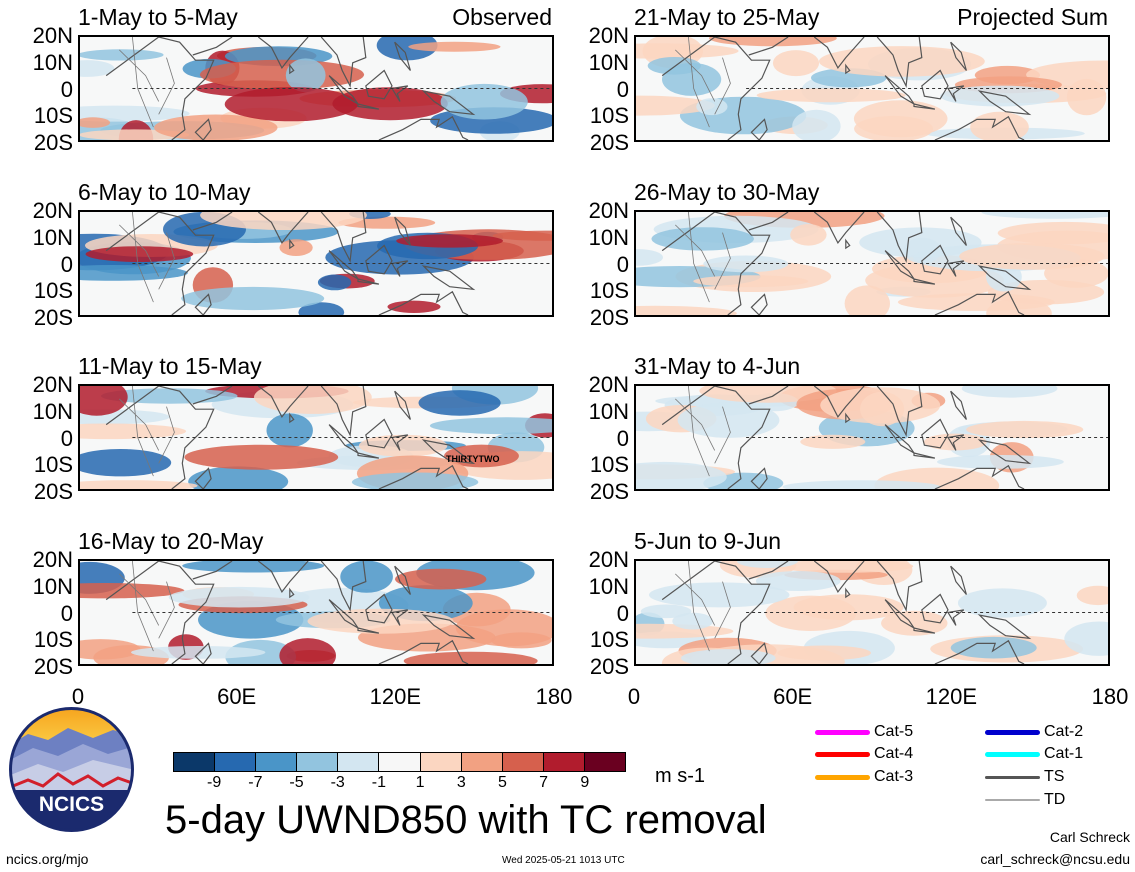 This screenshot has width=1135, height=872. I want to click on longitude-label: 0, so click(634, 696).